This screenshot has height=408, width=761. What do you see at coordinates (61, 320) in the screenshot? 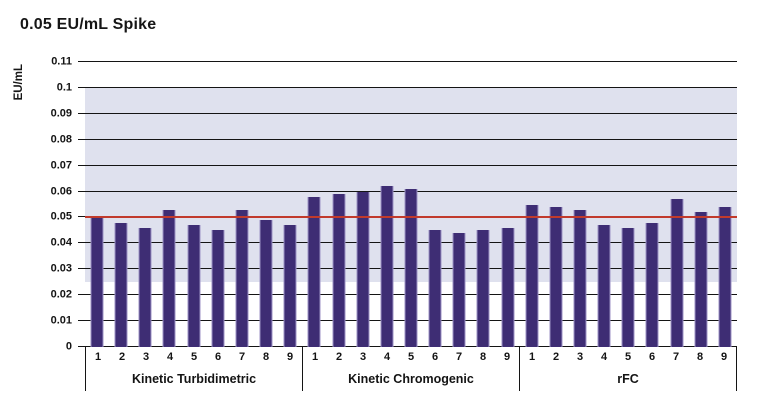
I see `y-tick-label: 0.01` at bounding box center [61, 320].